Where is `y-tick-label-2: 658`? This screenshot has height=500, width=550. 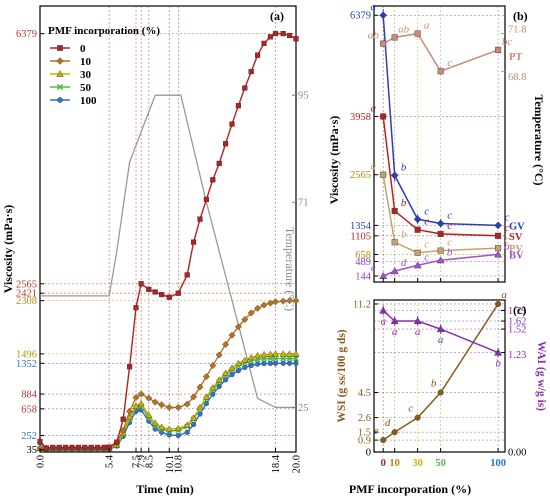
y-tick-label-2: 658 is located at coordinates (29, 409).